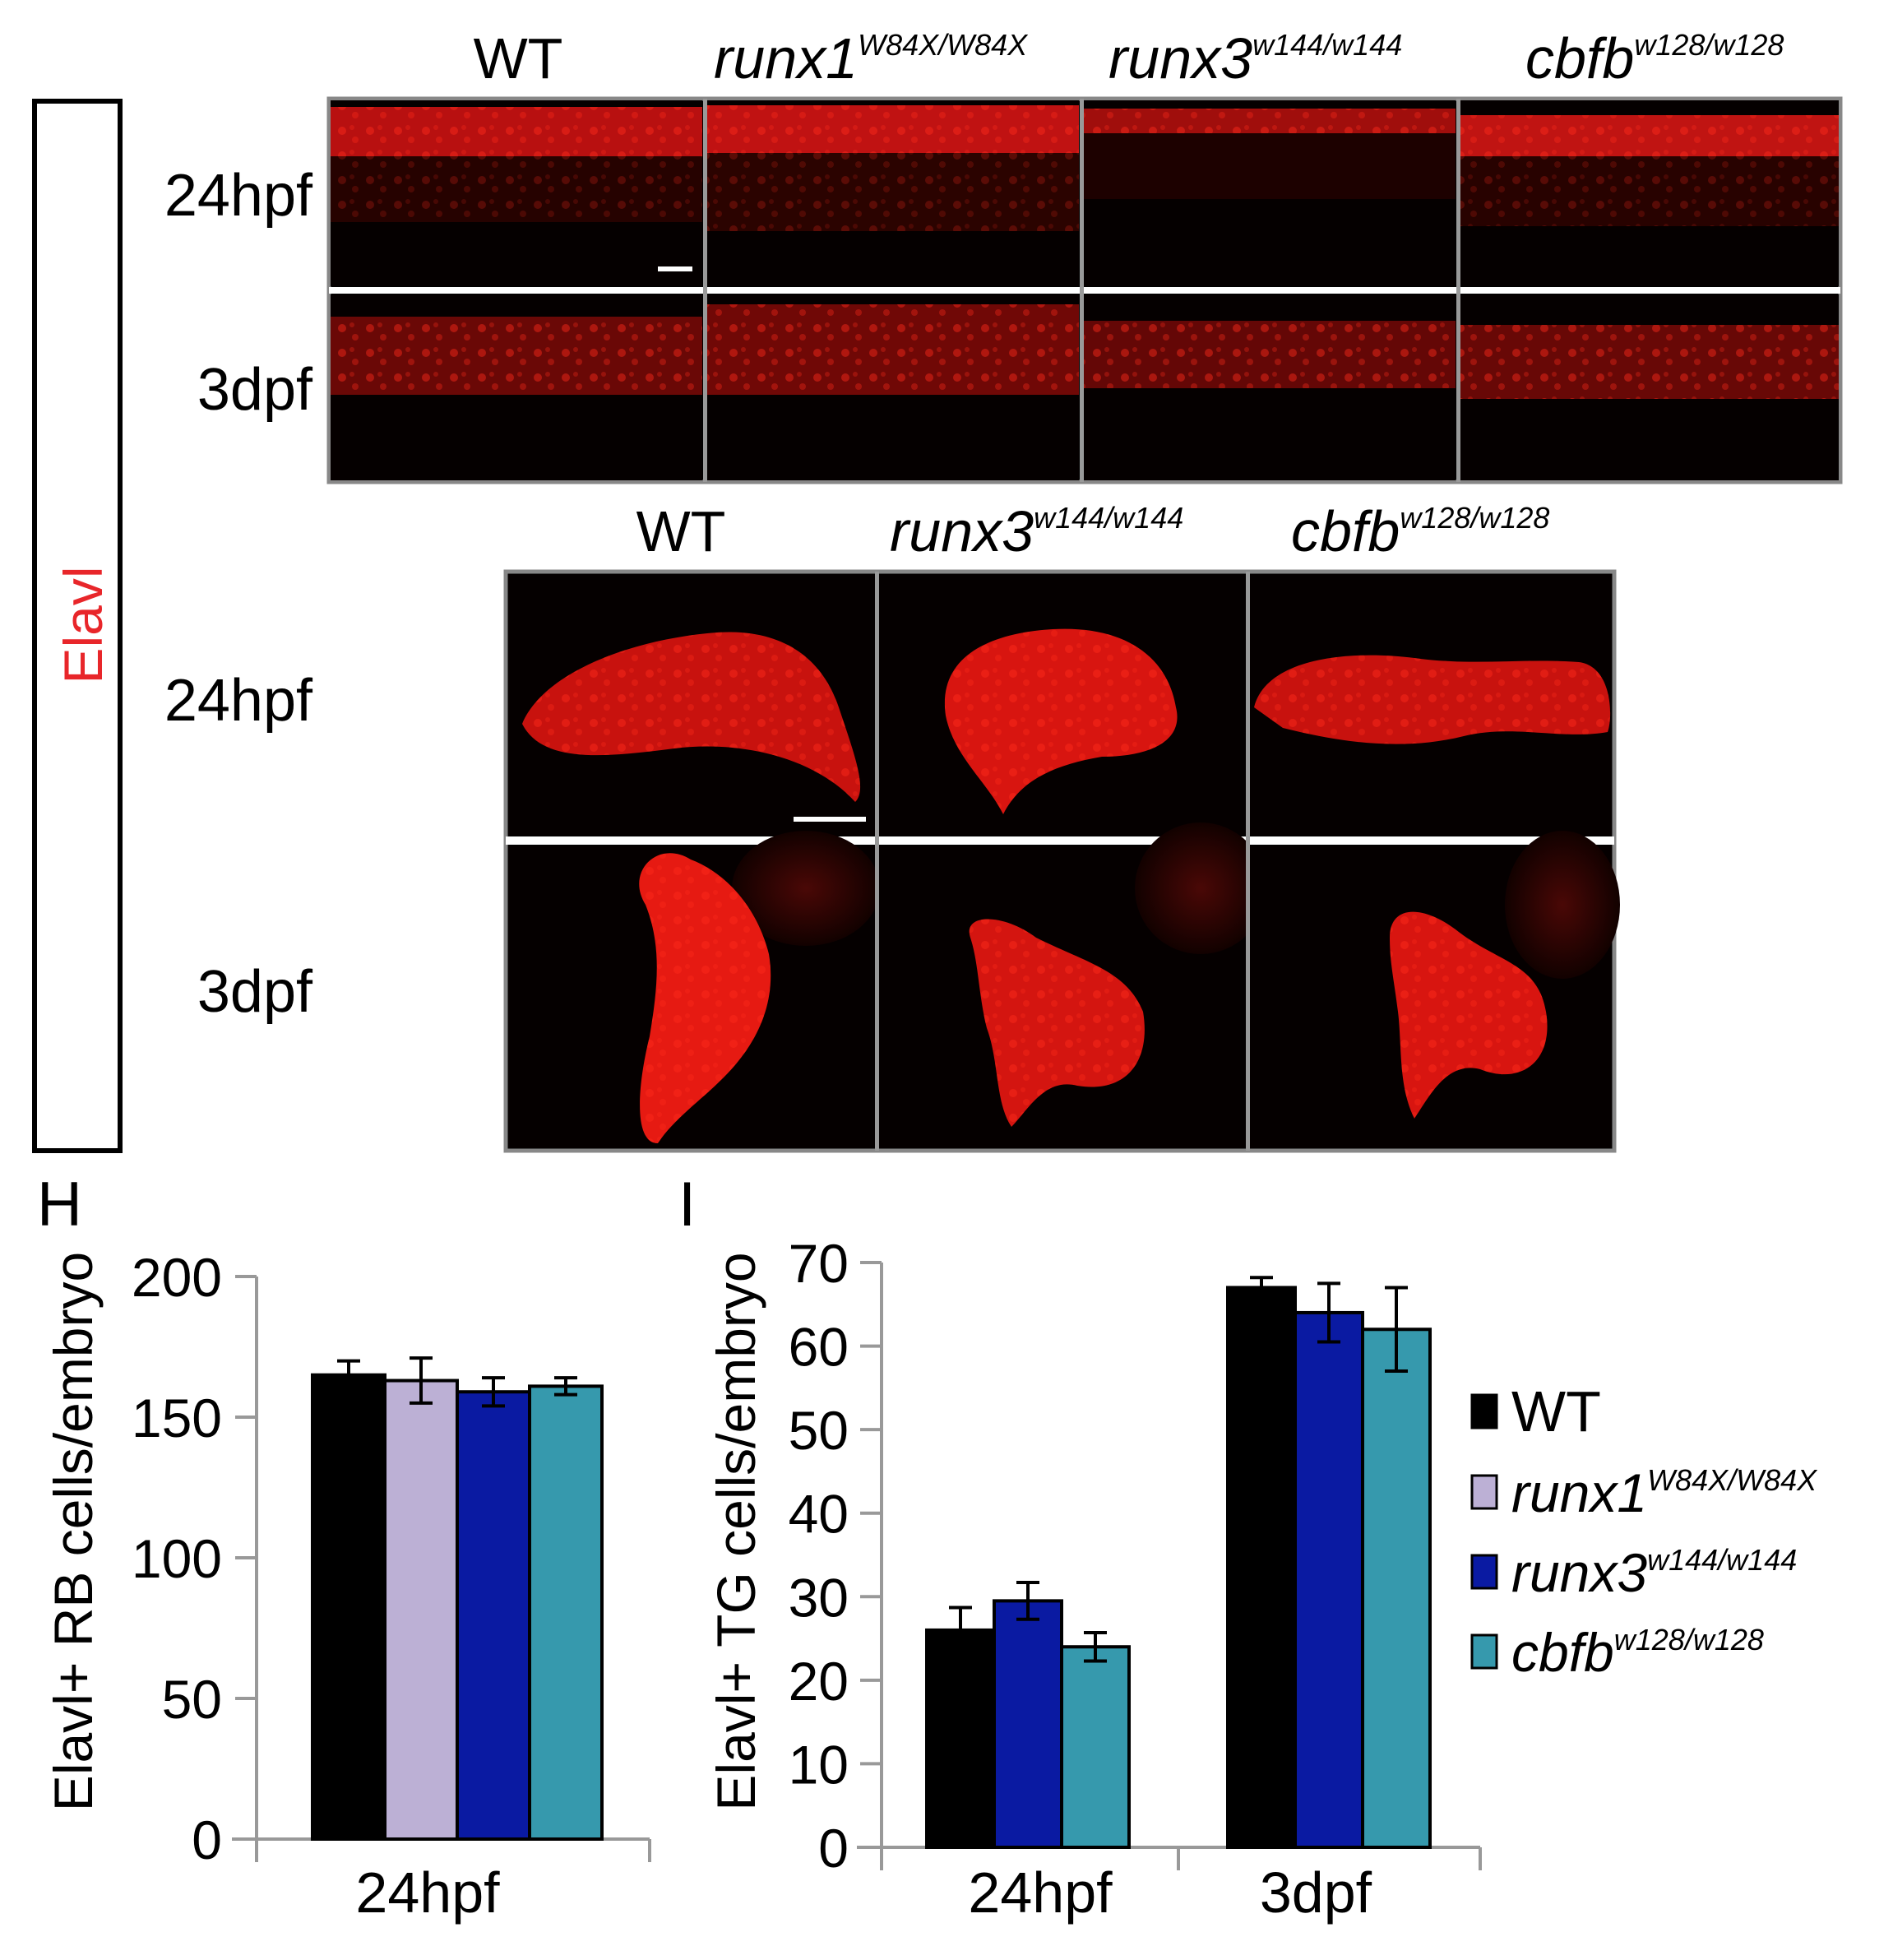 This screenshot has height=1960, width=1893. Describe the element at coordinates (872, 58) in the screenshot. I see `top-col-header-runx1: runx1W84X/W84X` at that location.